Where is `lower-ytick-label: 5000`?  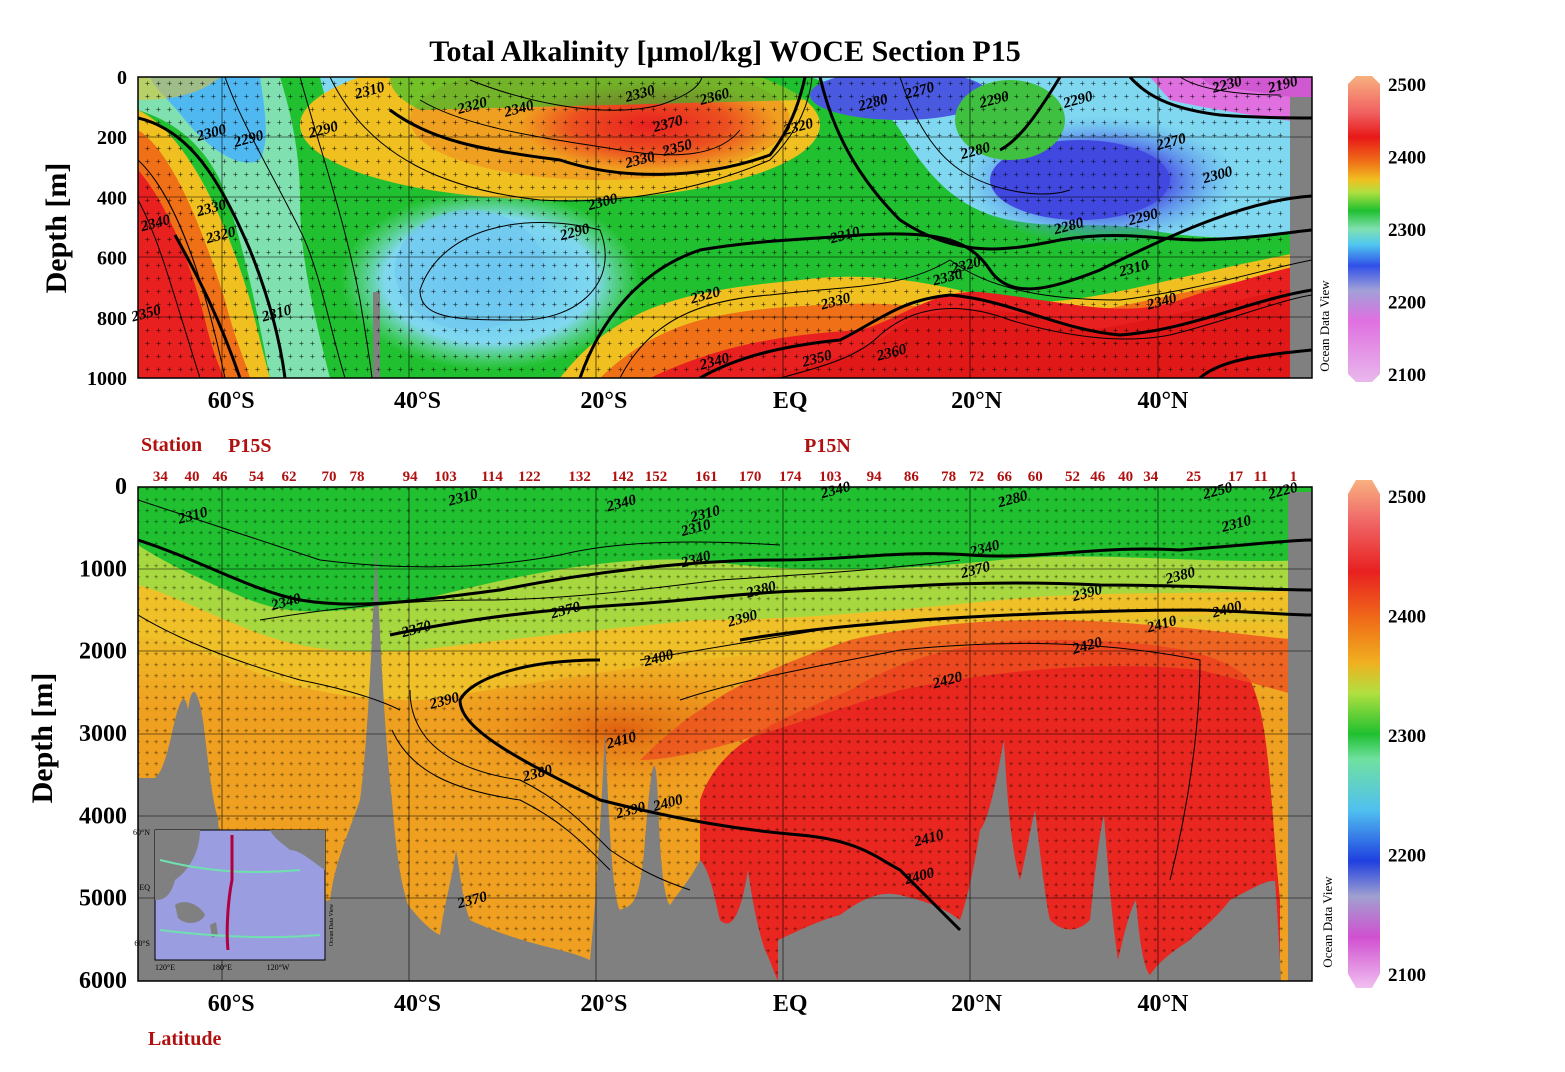 lower-ytick-label: 5000 is located at coordinates (103, 899).